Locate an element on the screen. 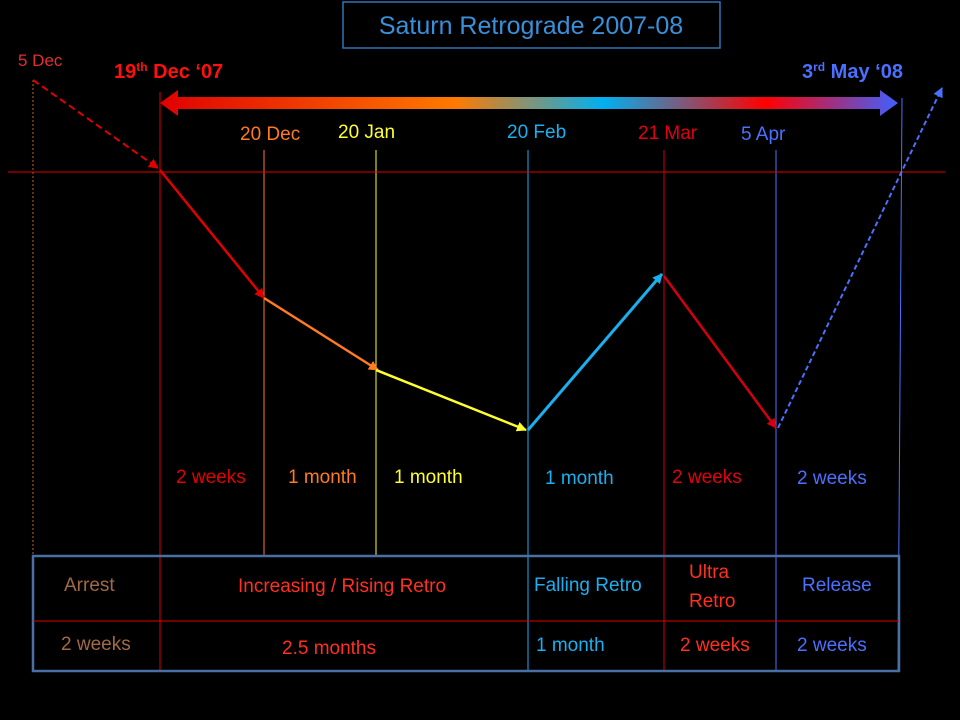 Image resolution: width=960 pixels, height=720 pixels. marker-label: 21 Mar is located at coordinates (668, 133).